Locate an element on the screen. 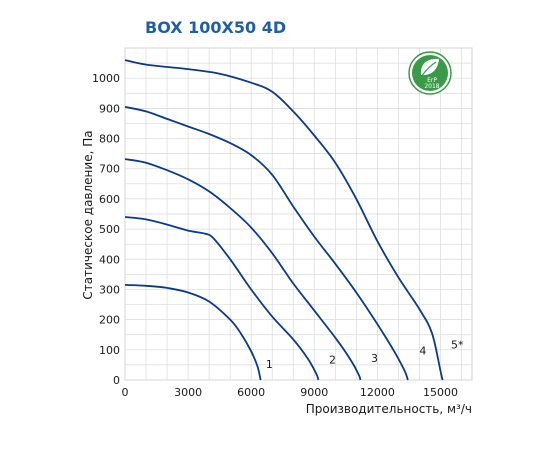 Image resolution: width=550 pixels, height=450 pixels. chart-title: BOX 100X50 4D is located at coordinates (215, 27).